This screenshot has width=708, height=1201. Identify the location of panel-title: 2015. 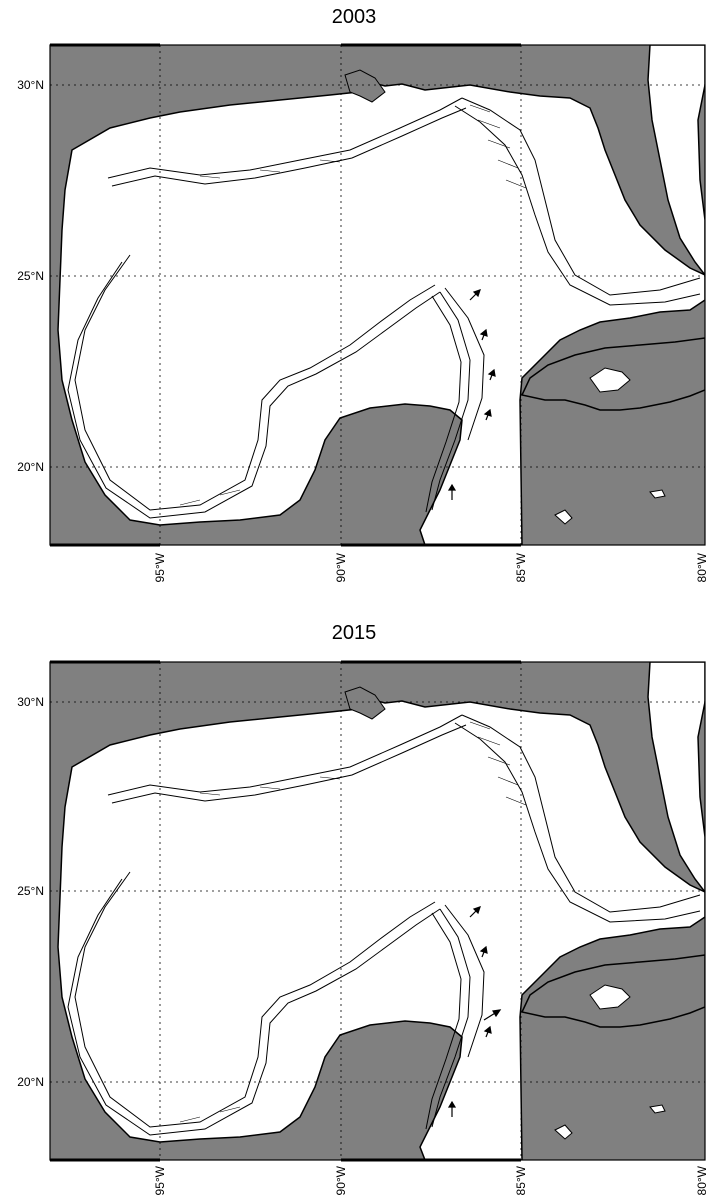
(354, 633).